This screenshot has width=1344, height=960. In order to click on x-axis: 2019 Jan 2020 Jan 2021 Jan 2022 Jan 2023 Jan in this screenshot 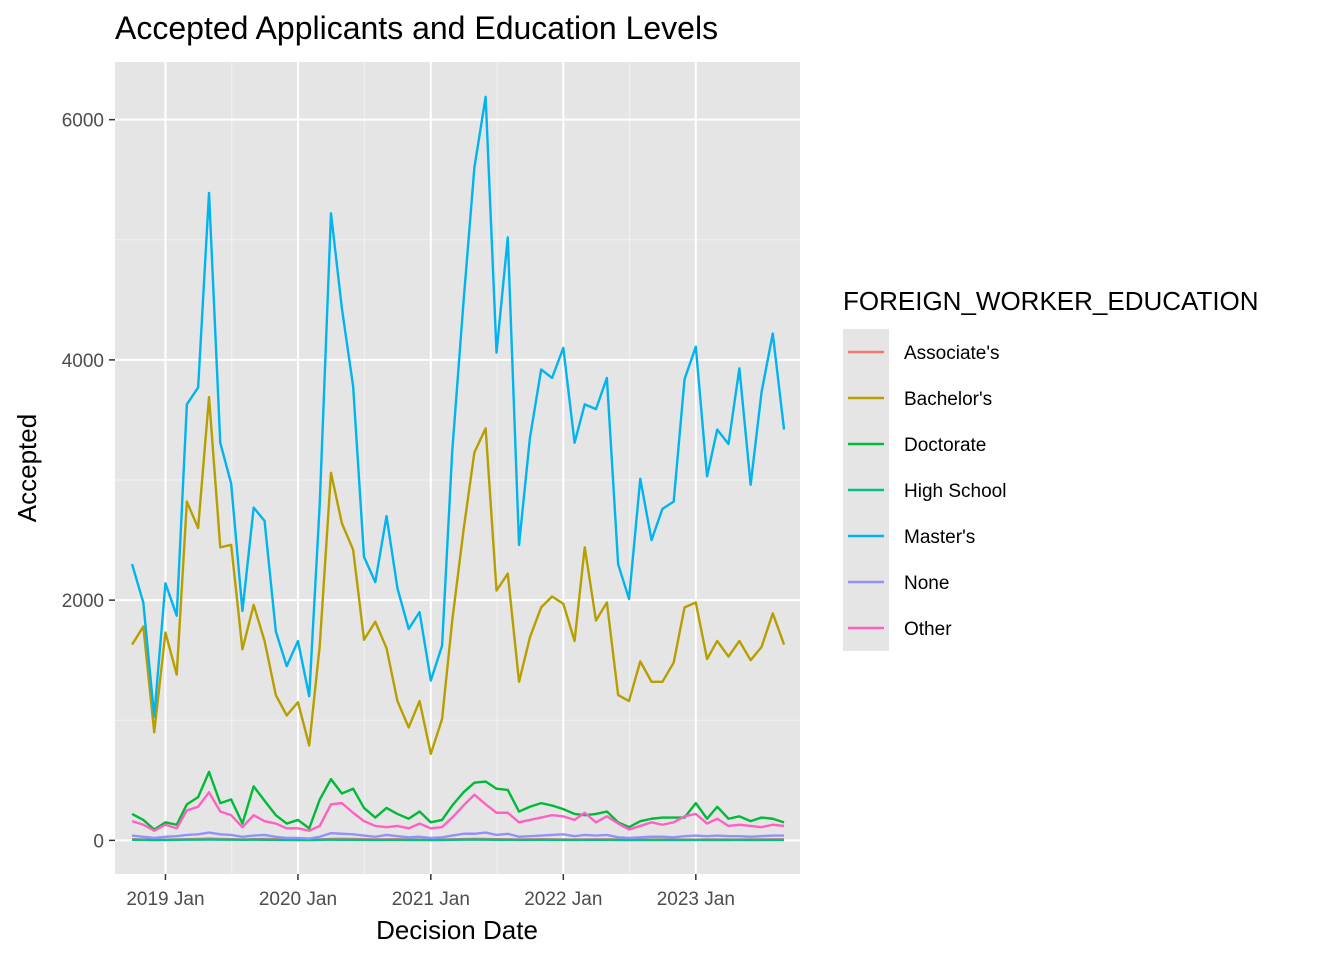, I will do `click(430, 892)`.